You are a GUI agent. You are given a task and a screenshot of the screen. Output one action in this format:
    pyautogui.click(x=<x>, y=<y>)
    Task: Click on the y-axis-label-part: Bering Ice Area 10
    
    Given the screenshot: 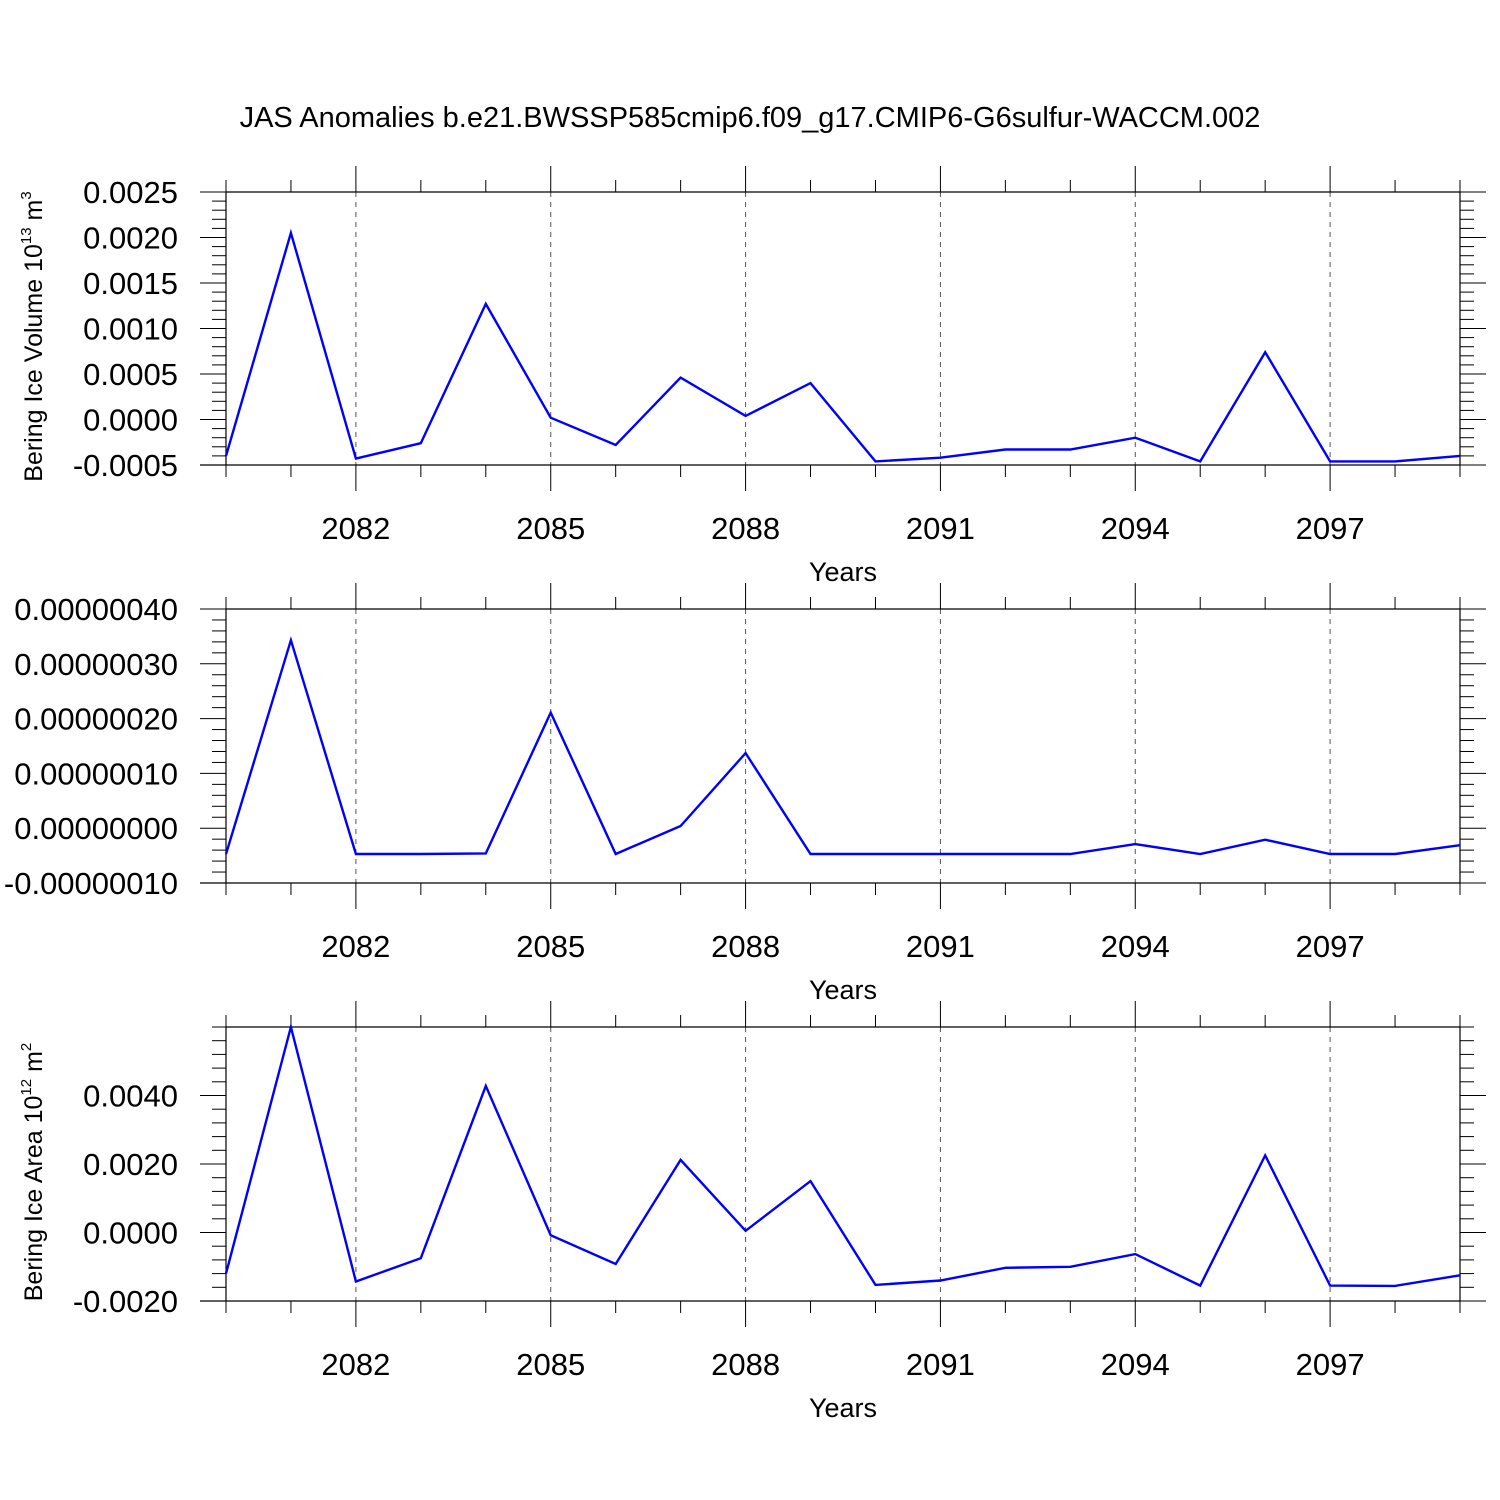 What is the action you would take?
    pyautogui.click(x=34, y=1199)
    